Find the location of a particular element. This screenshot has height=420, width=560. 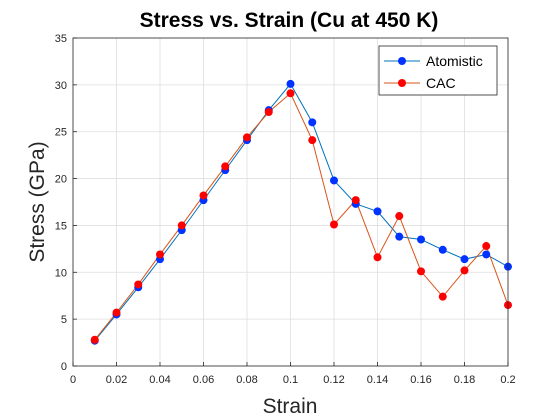

legend-item-atomistic: Atomistic is located at coordinates (433, 61).